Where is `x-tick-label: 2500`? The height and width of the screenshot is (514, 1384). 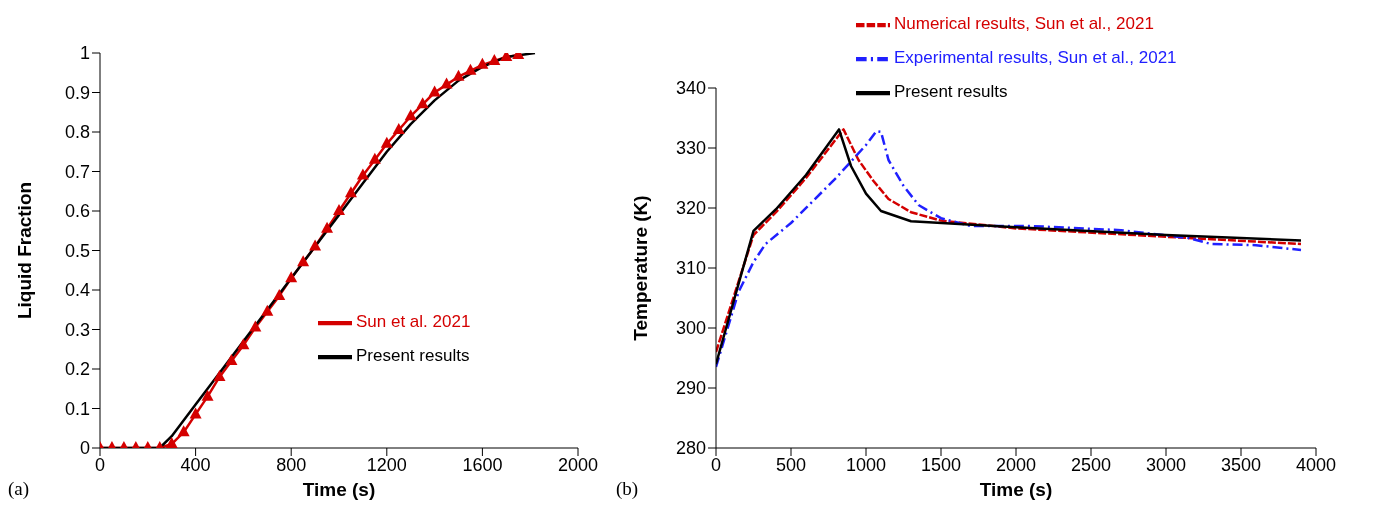
x-tick-label: 2500 is located at coordinates (1091, 464).